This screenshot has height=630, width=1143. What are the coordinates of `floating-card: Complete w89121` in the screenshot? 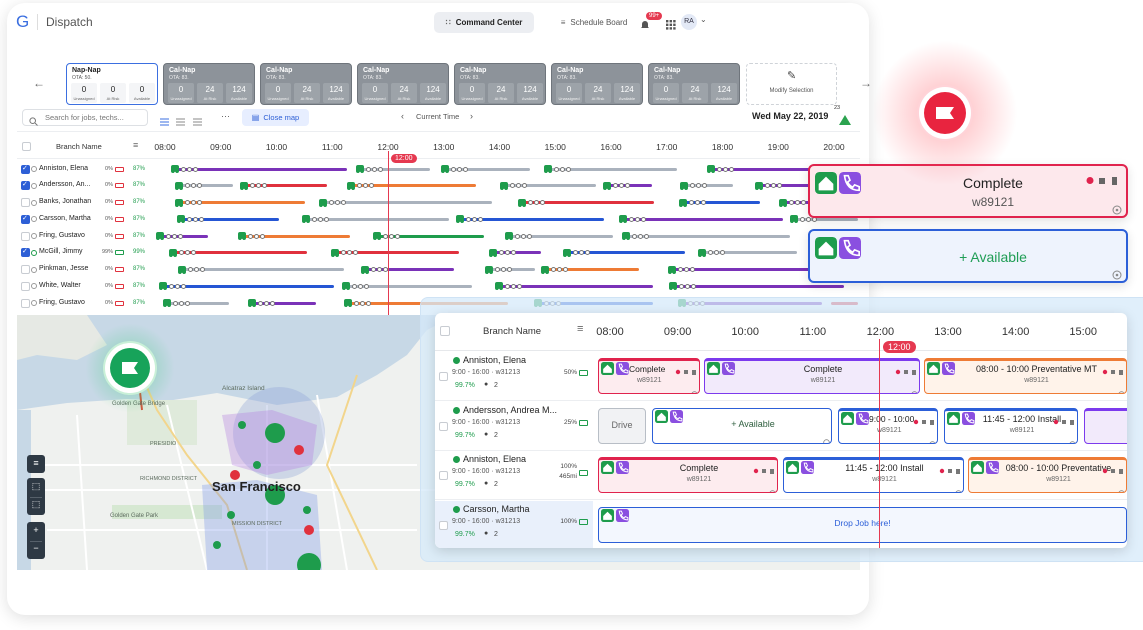 It's located at (968, 191).